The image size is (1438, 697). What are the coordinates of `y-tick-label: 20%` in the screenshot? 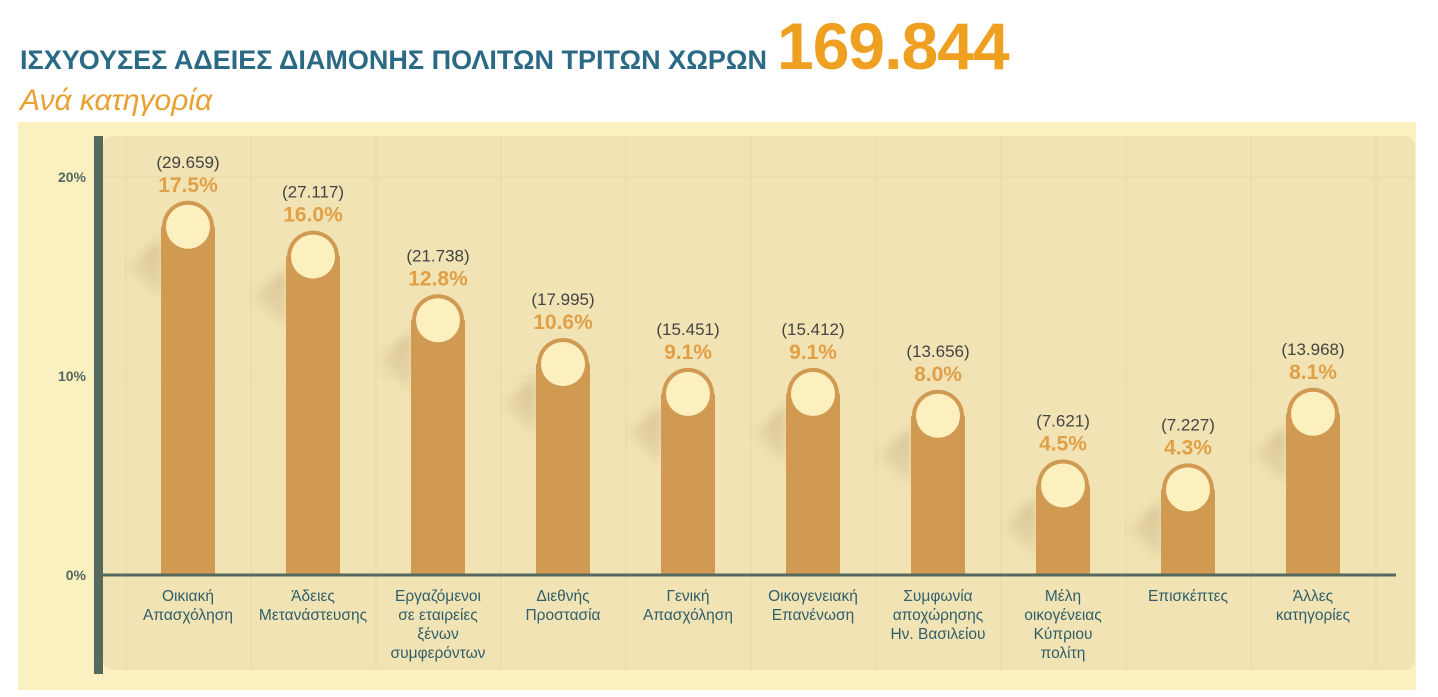 It's located at (72, 177).